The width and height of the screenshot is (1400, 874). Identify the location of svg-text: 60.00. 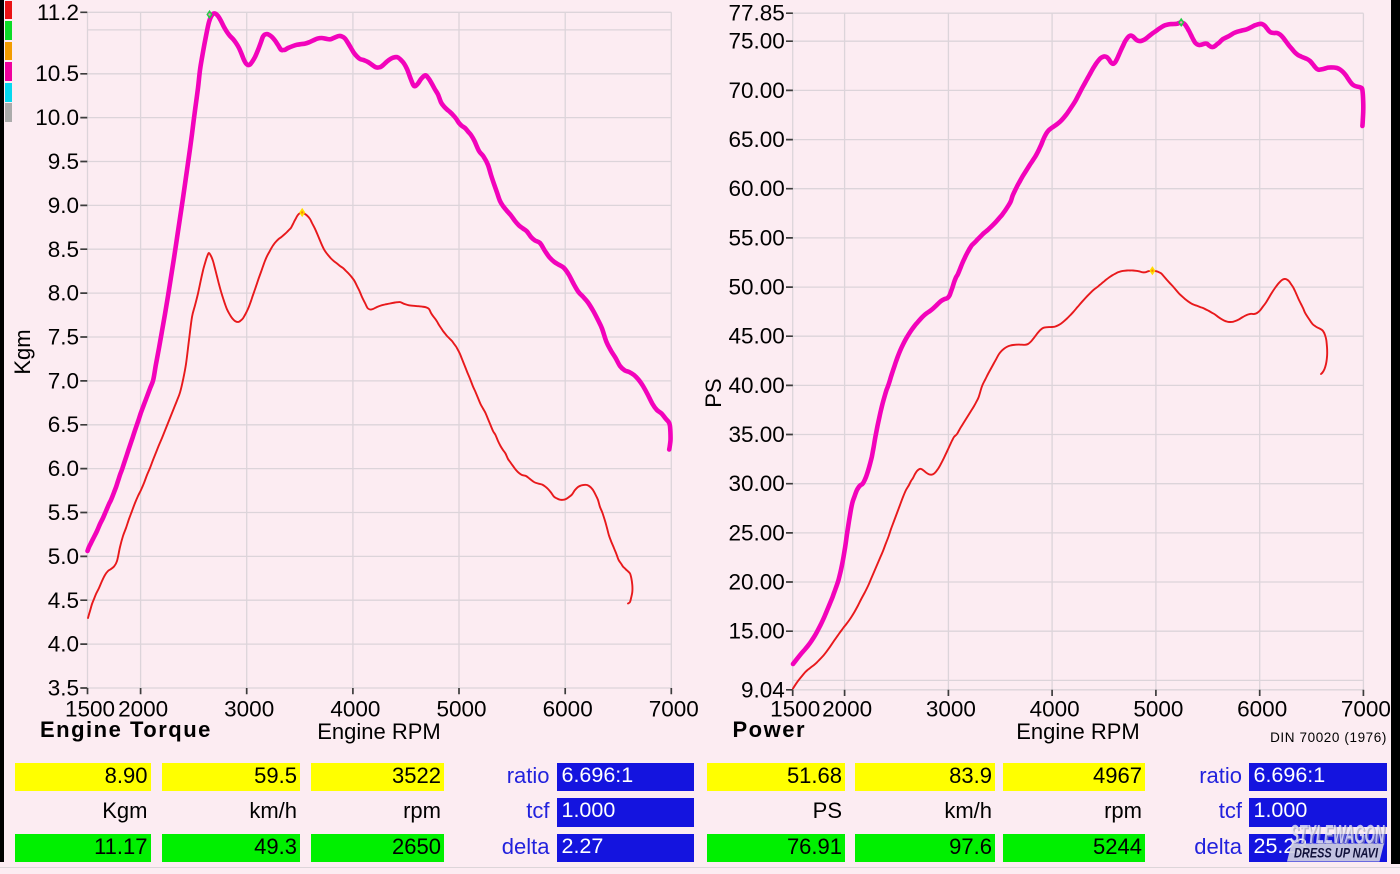
(756, 188).